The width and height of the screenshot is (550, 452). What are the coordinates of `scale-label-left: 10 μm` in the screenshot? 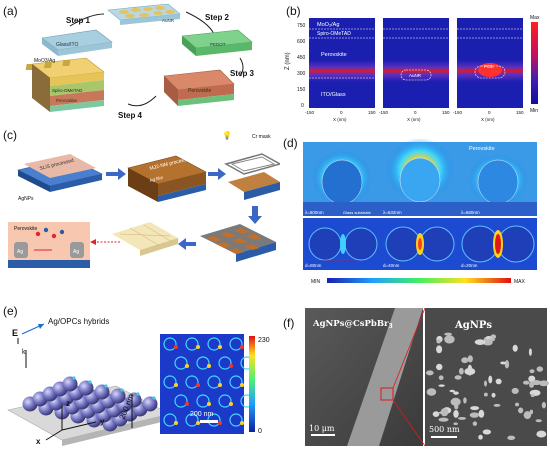 It's located at (322, 428).